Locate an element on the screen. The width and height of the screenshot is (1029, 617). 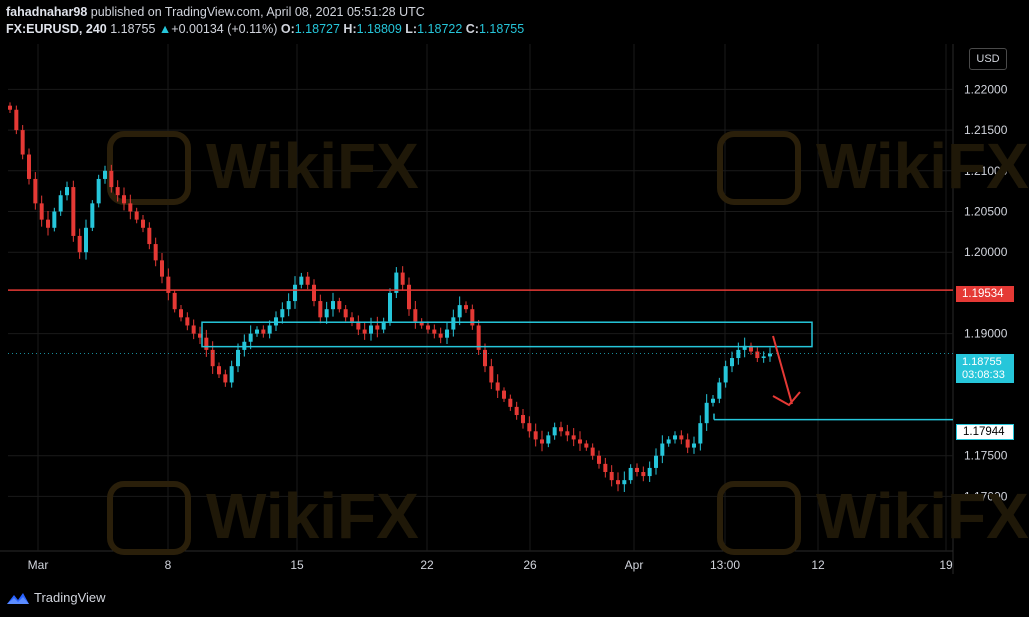
down-arrow-head is located at coordinates (786, 399).